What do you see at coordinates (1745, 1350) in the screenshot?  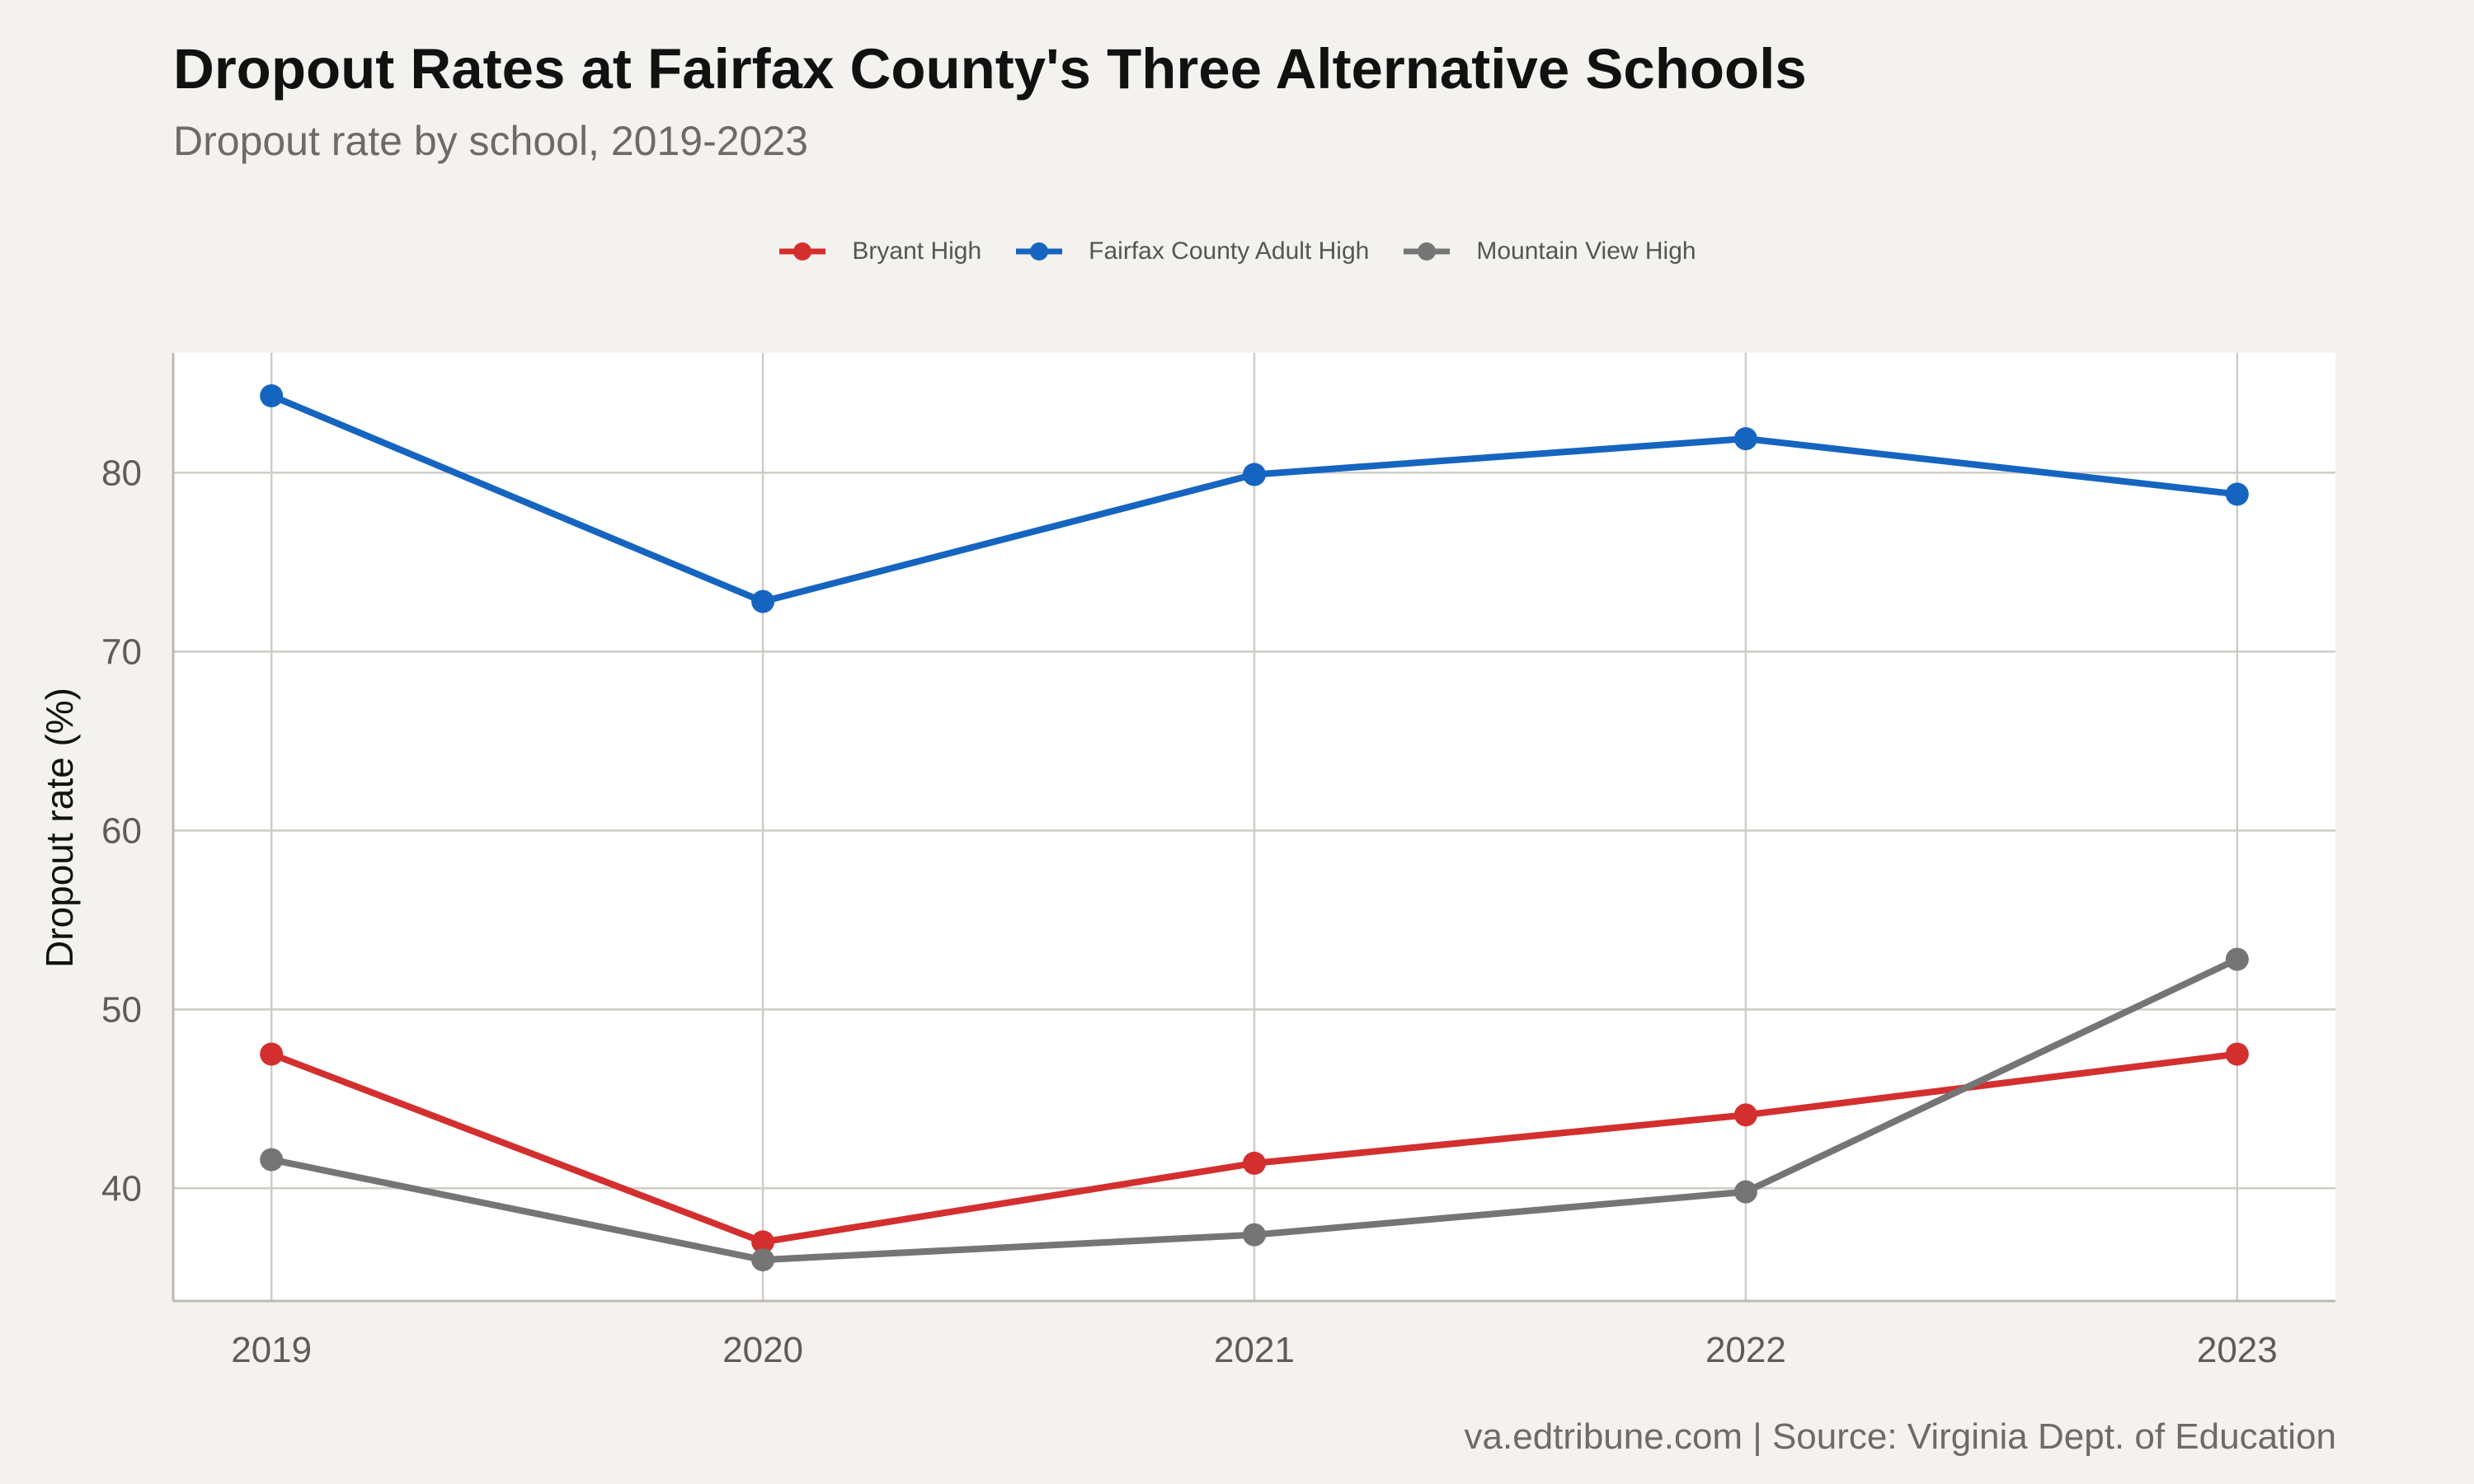 I see `x-tick-label-2022: 2022` at bounding box center [1745, 1350].